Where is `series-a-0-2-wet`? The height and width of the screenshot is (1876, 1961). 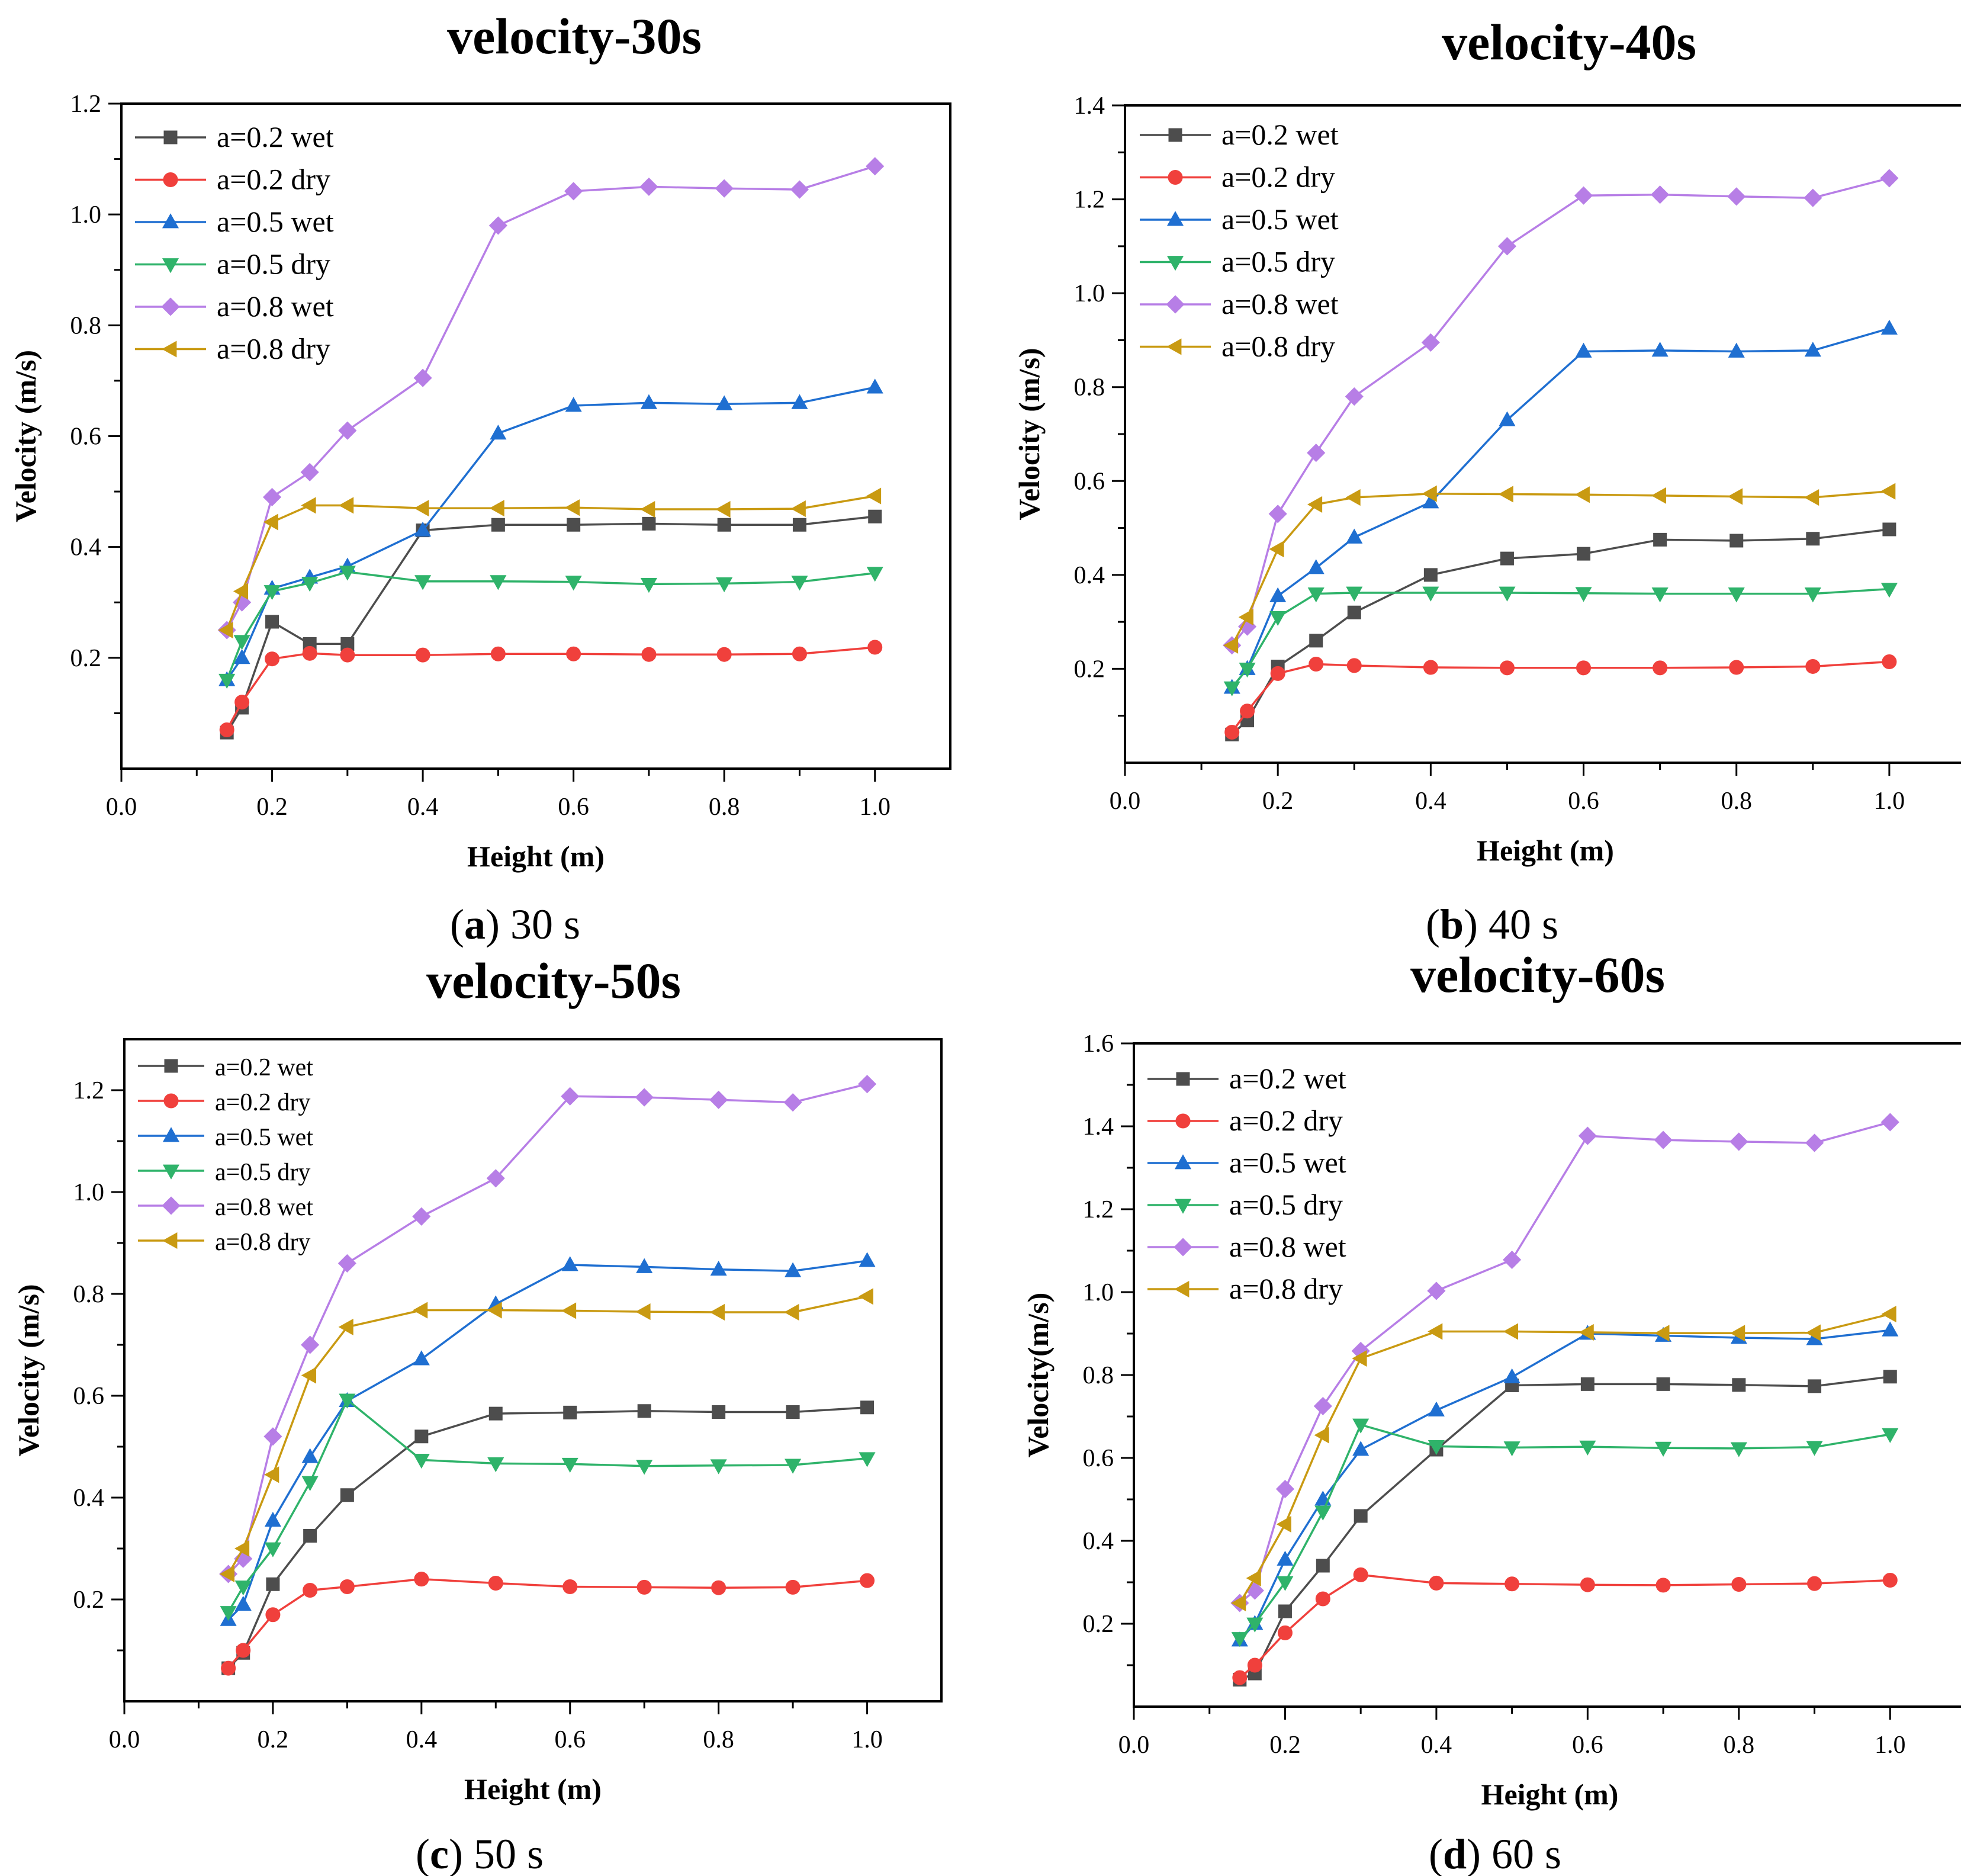
series-a-0-2-wet is located at coordinates (1565, 1528).